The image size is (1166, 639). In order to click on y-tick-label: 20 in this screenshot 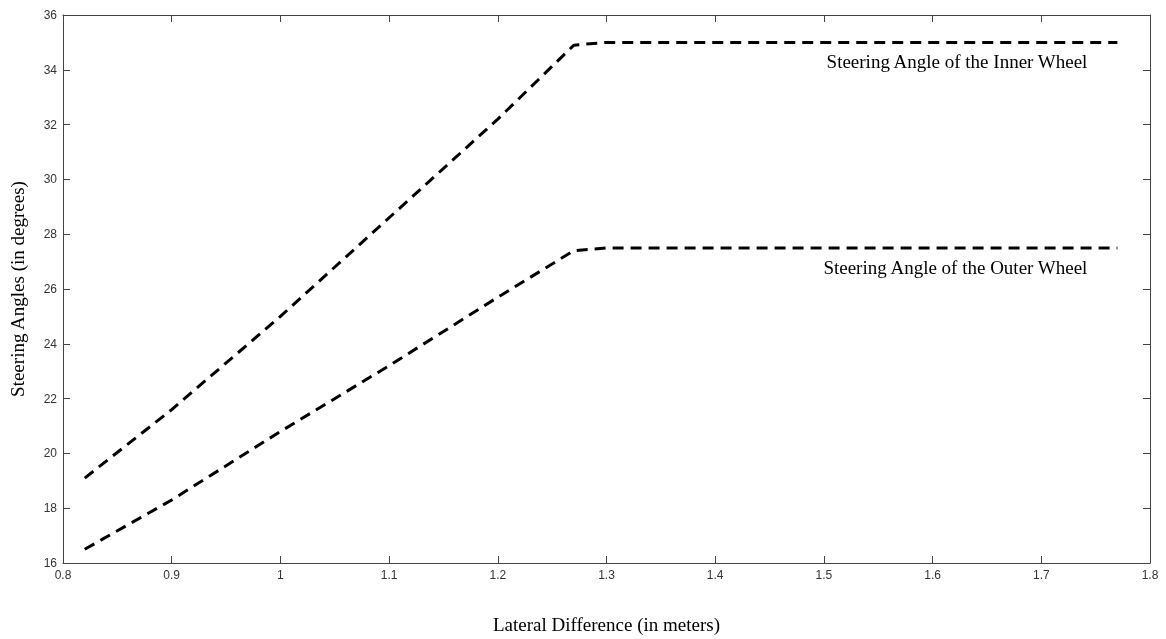, I will do `click(50, 453)`.